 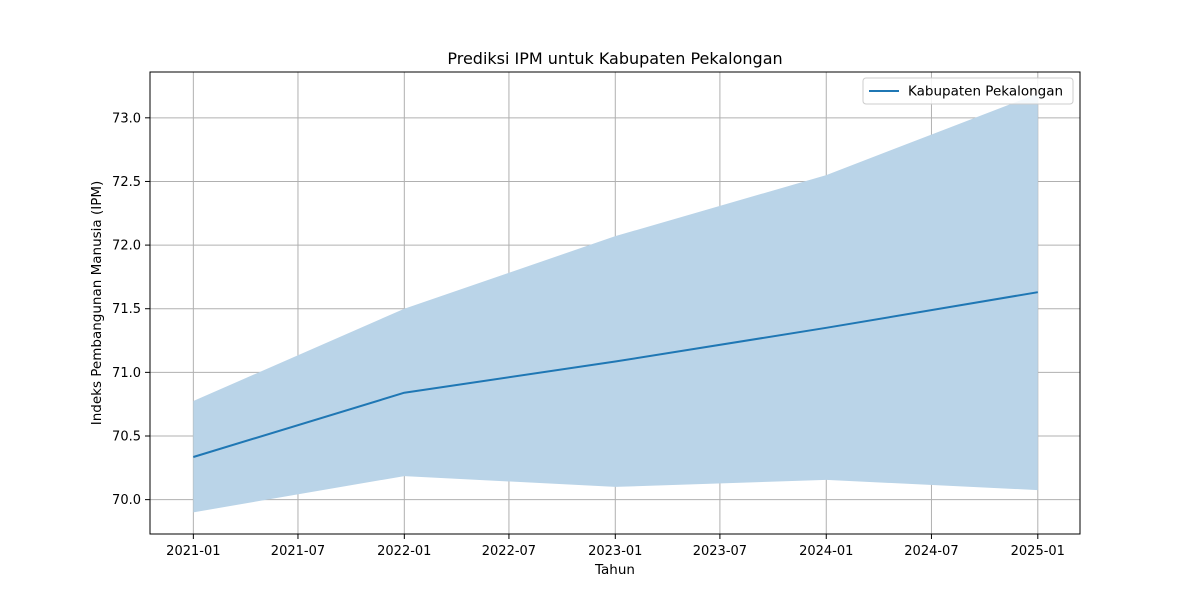 What do you see at coordinates (97, 303) in the screenshot?
I see `y-axis-label: Indeks Pembangunan Manusia (IPM)` at bounding box center [97, 303].